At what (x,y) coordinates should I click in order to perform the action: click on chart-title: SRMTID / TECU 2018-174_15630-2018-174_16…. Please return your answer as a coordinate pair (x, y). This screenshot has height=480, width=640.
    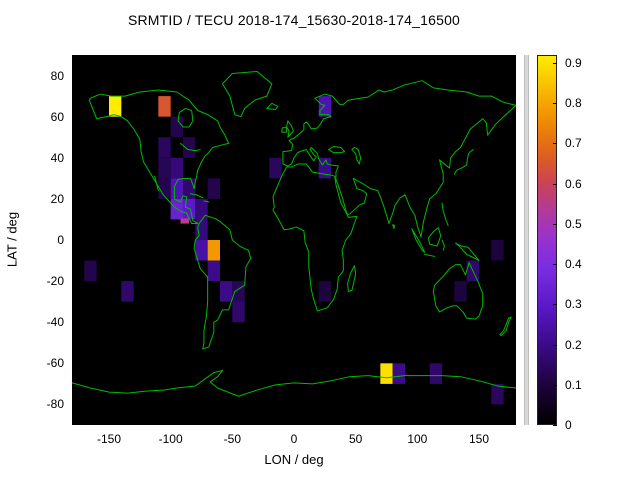
    Looking at the image, I should click on (294, 20).